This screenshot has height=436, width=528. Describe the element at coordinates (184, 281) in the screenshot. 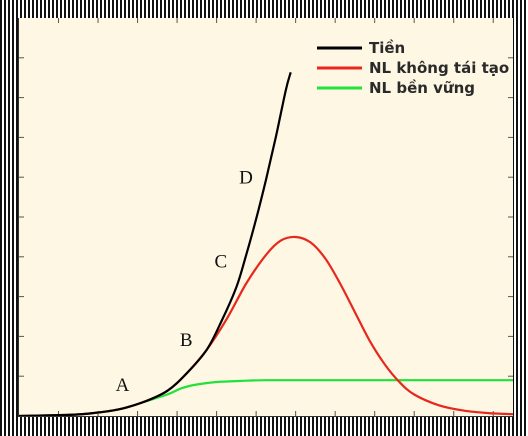

I see `point-labels: A B C D` at that location.